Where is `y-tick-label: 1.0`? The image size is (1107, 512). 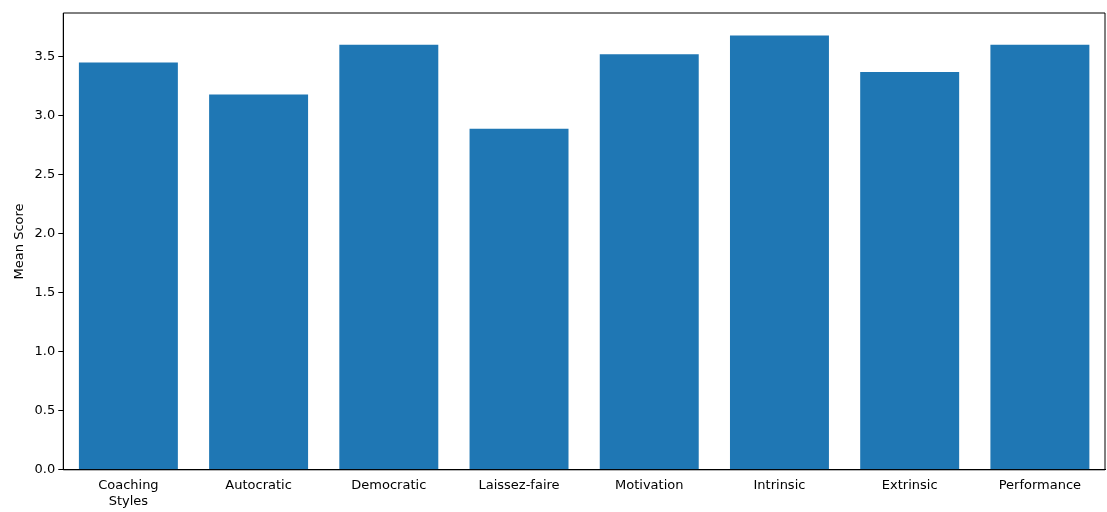 y-tick-label: 1.0 is located at coordinates (45, 351).